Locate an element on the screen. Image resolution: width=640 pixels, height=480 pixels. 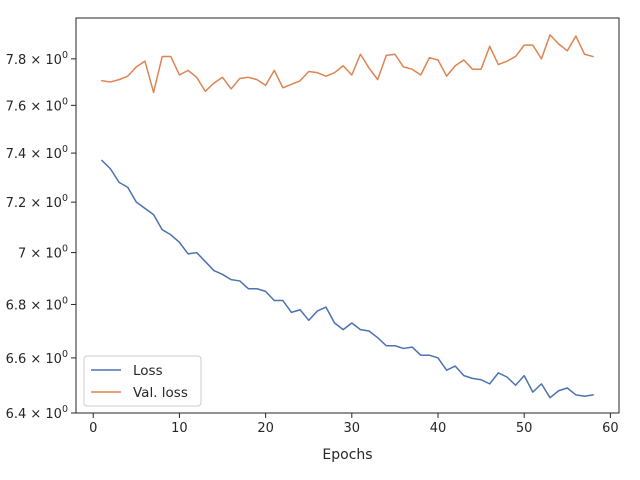
x-axis: 0 10 20 30 40 50 60 is located at coordinates (354, 424).